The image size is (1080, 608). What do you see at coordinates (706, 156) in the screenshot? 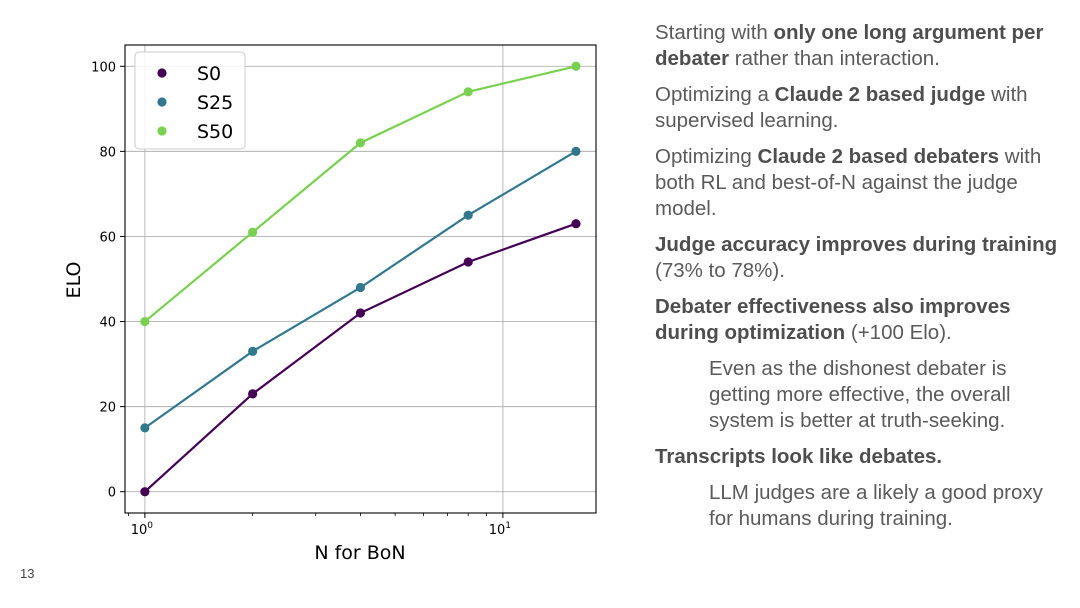
I see `text: Optimizing` at bounding box center [706, 156].